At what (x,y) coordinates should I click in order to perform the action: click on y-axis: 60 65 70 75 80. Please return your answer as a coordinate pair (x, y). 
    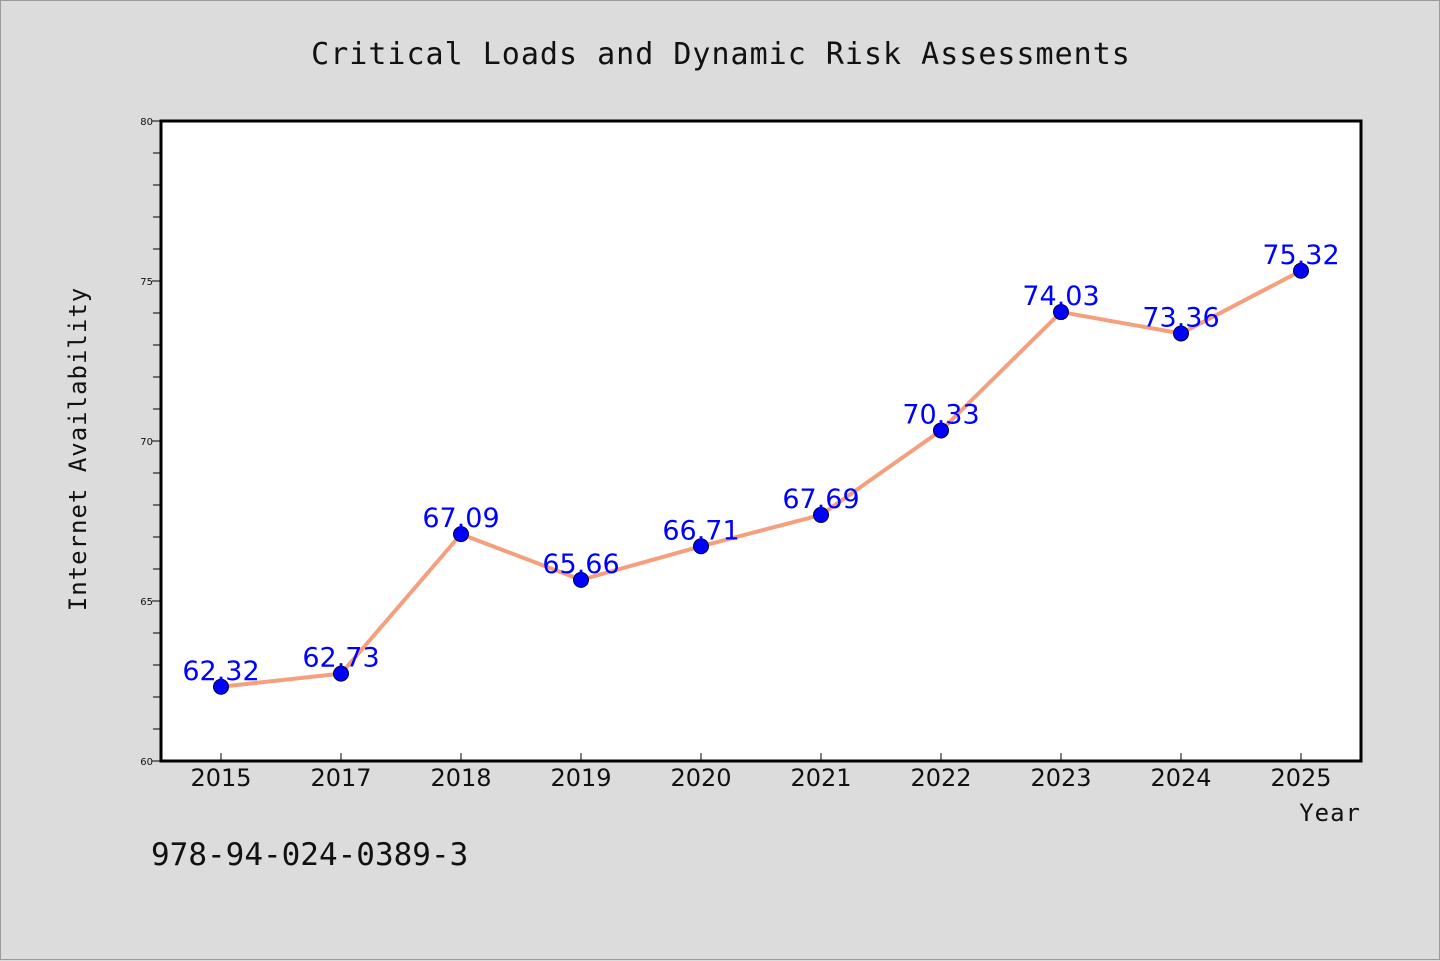
    Looking at the image, I should click on (150, 442).